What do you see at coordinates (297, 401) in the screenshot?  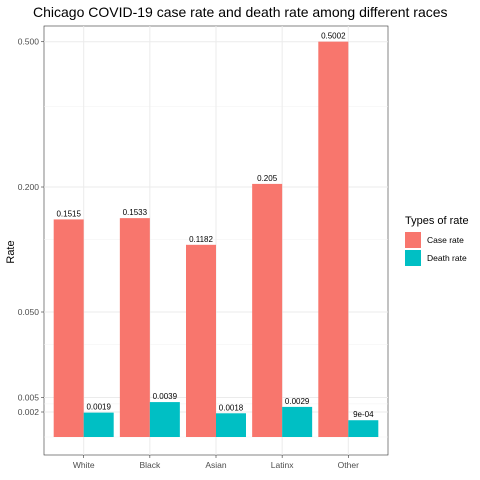 I see `data-label: 0.0029` at bounding box center [297, 401].